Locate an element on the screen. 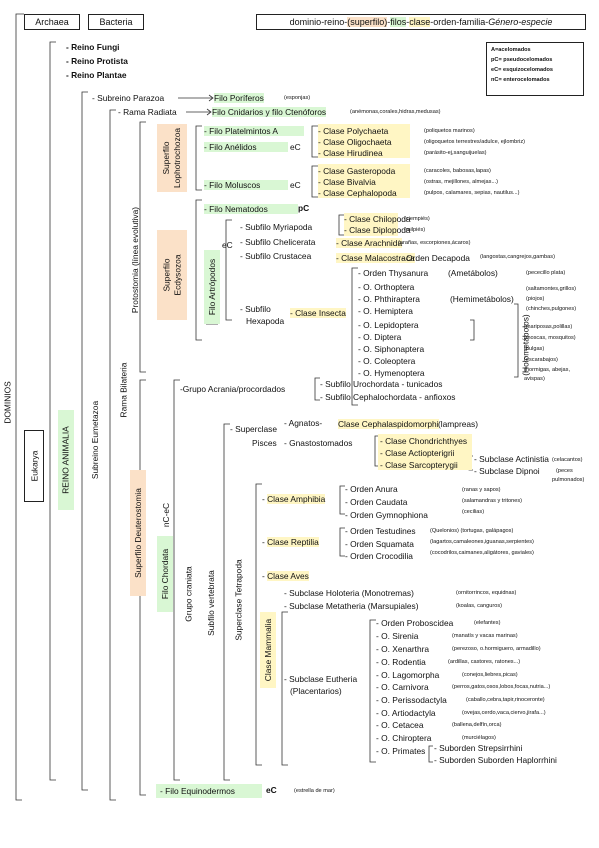 The image size is (599, 848). subreino-eumetazoa-label: Subreino Eumetazoa is located at coordinates (95, 440).